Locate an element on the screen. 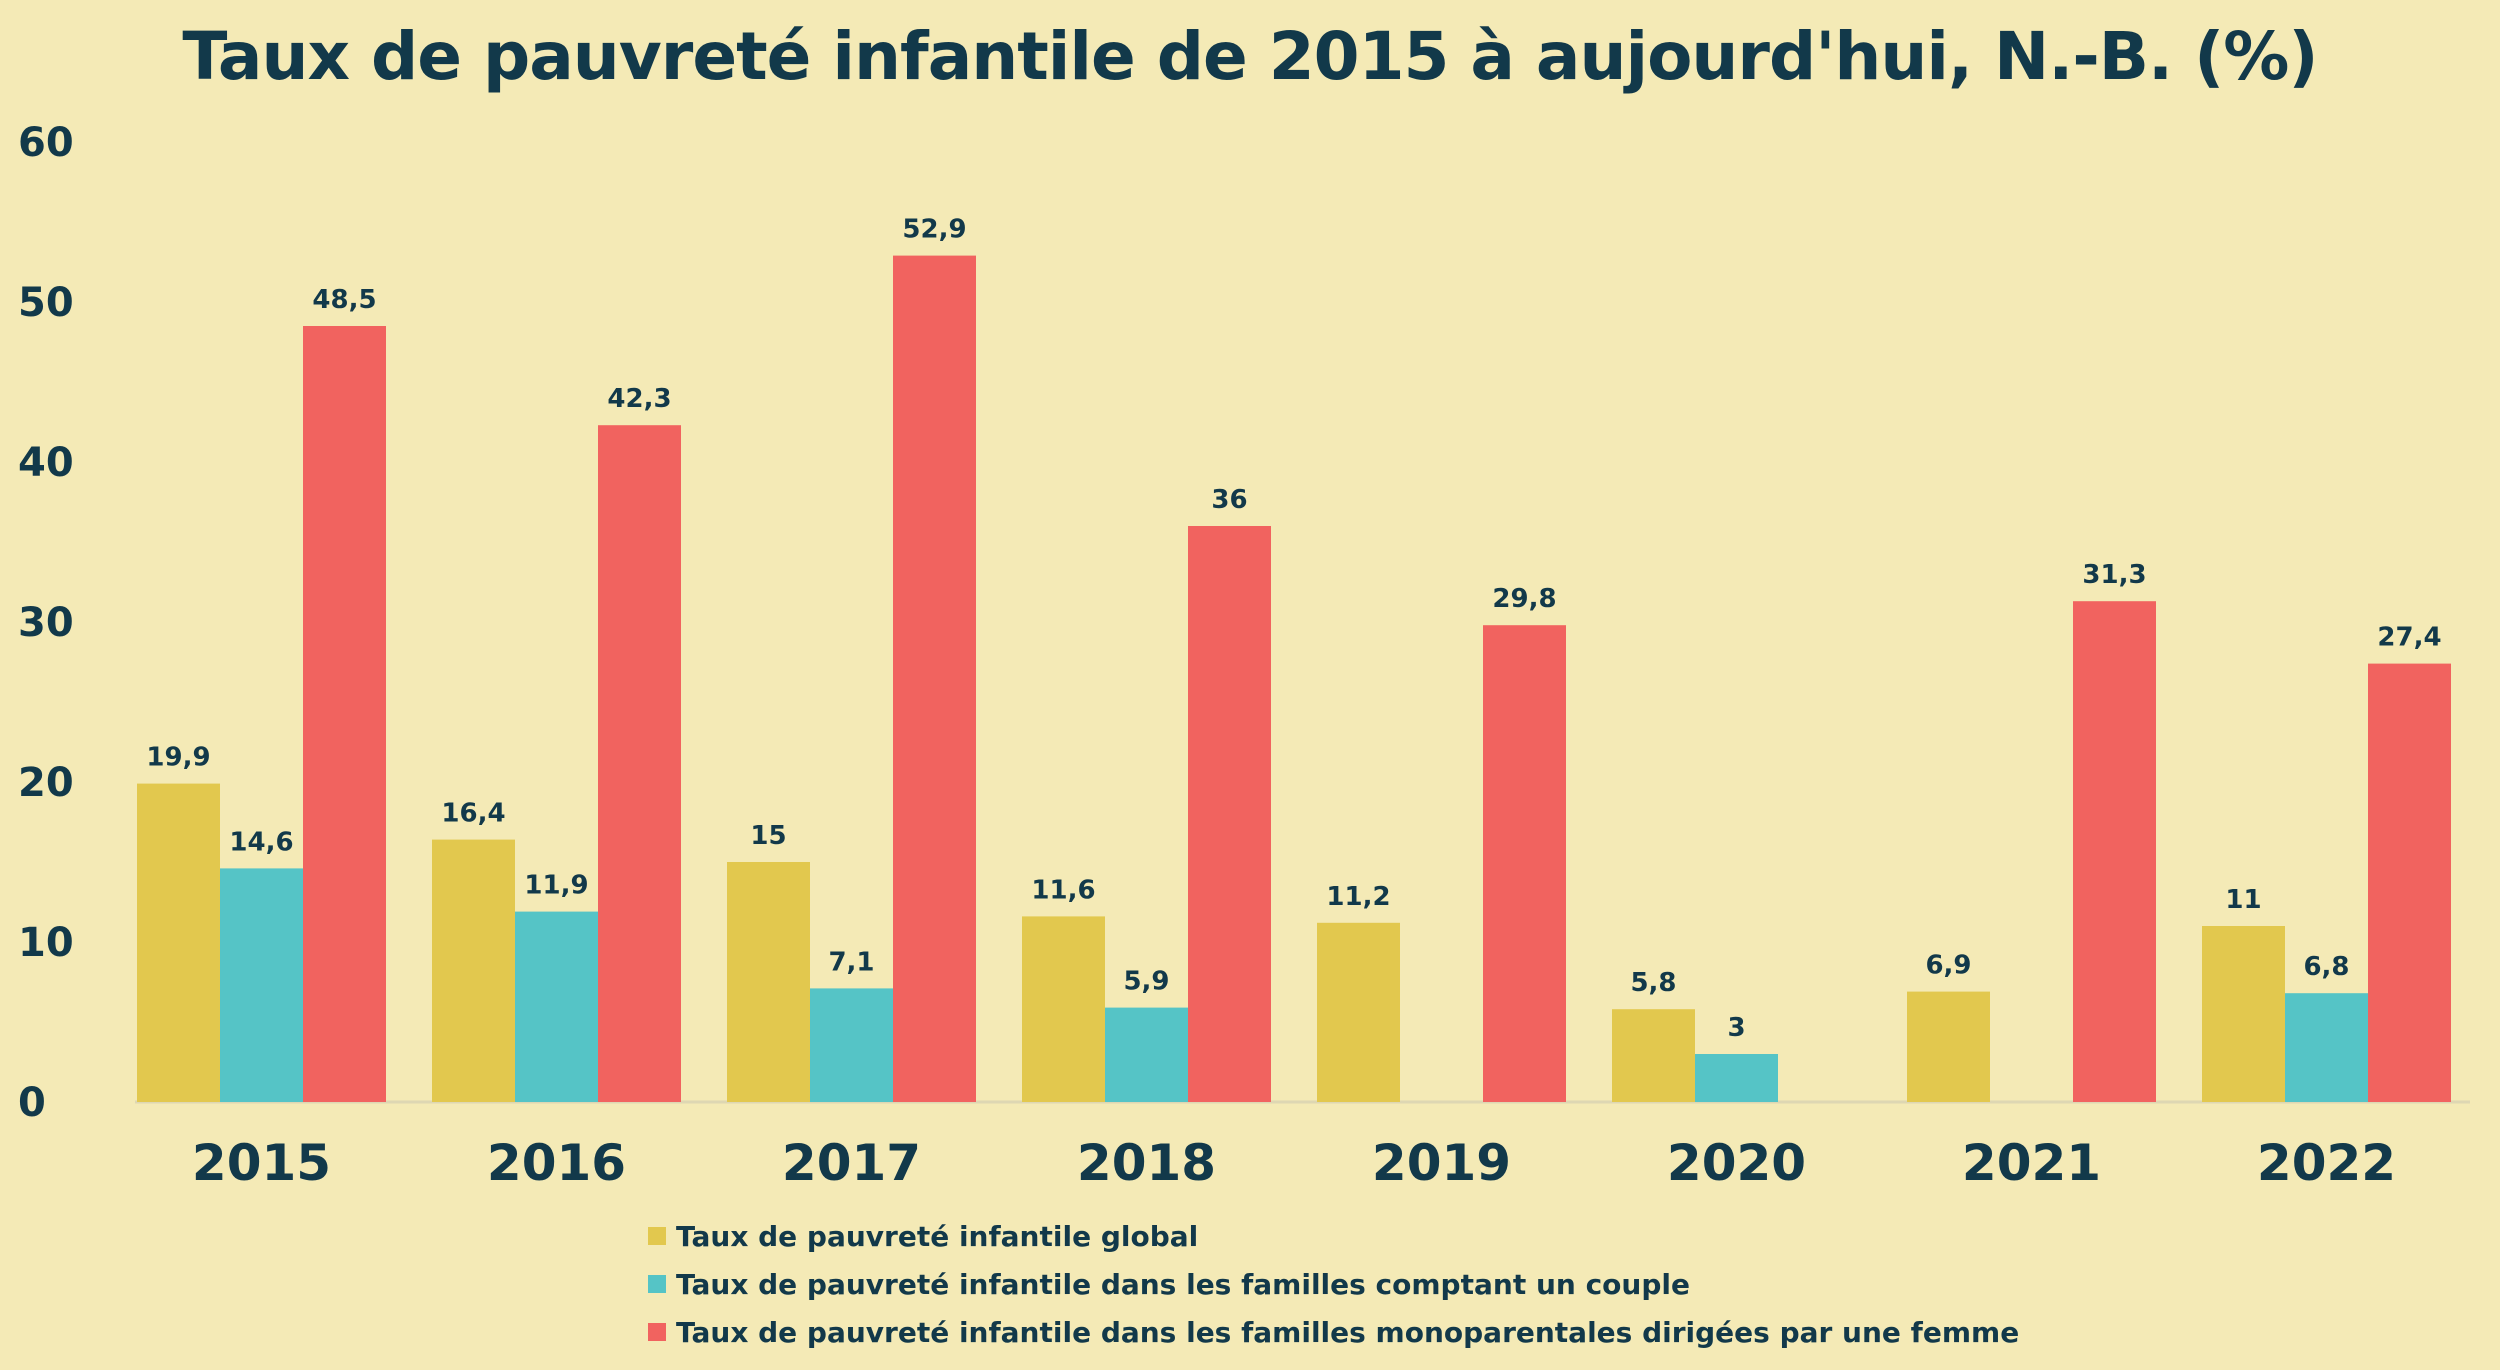  x-tick-label-2019: 2019 is located at coordinates (1441, 1163).